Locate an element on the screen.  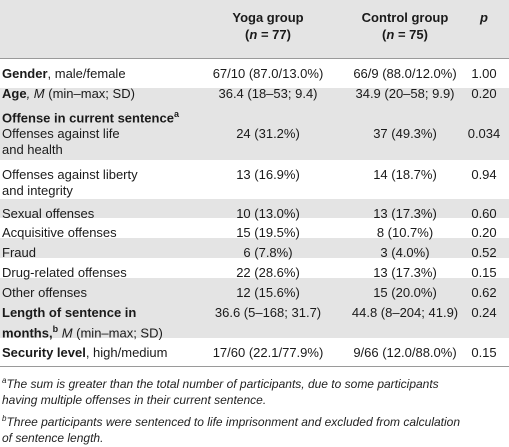
cell-yoga: 10 (13.0%) is located at coordinates (268, 213).